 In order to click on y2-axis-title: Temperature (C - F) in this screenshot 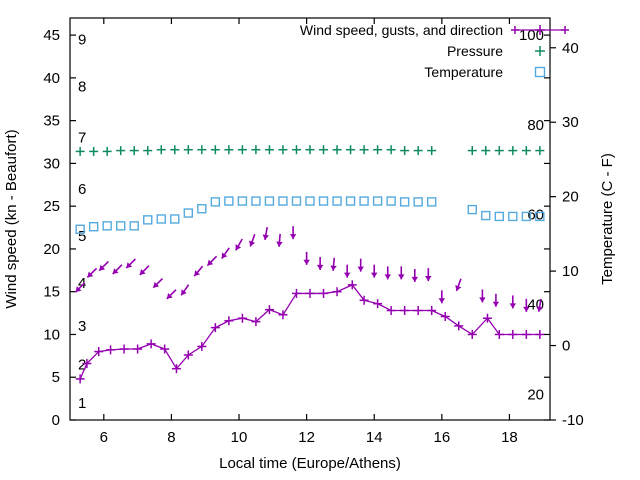, I will do `click(607, 219)`.